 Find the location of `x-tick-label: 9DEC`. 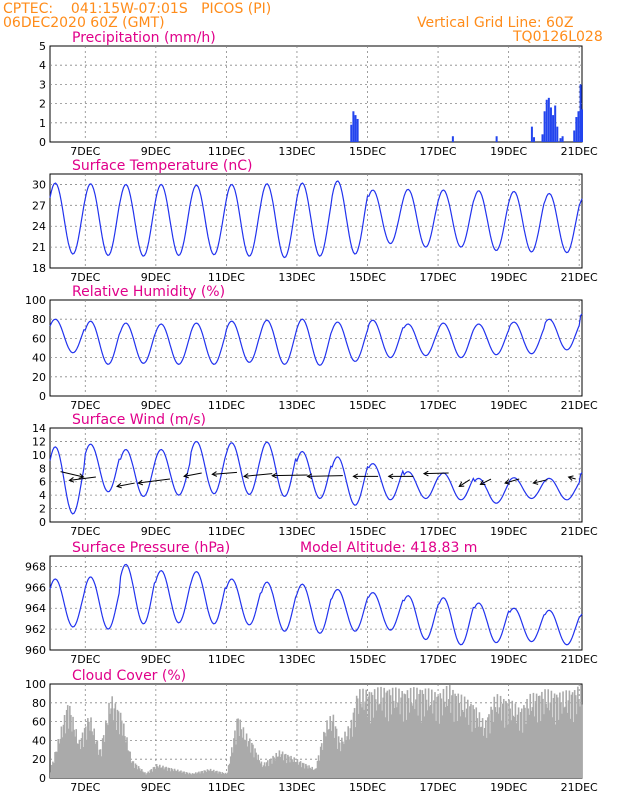

x-tick-label: 9DEC is located at coordinates (156, 277).